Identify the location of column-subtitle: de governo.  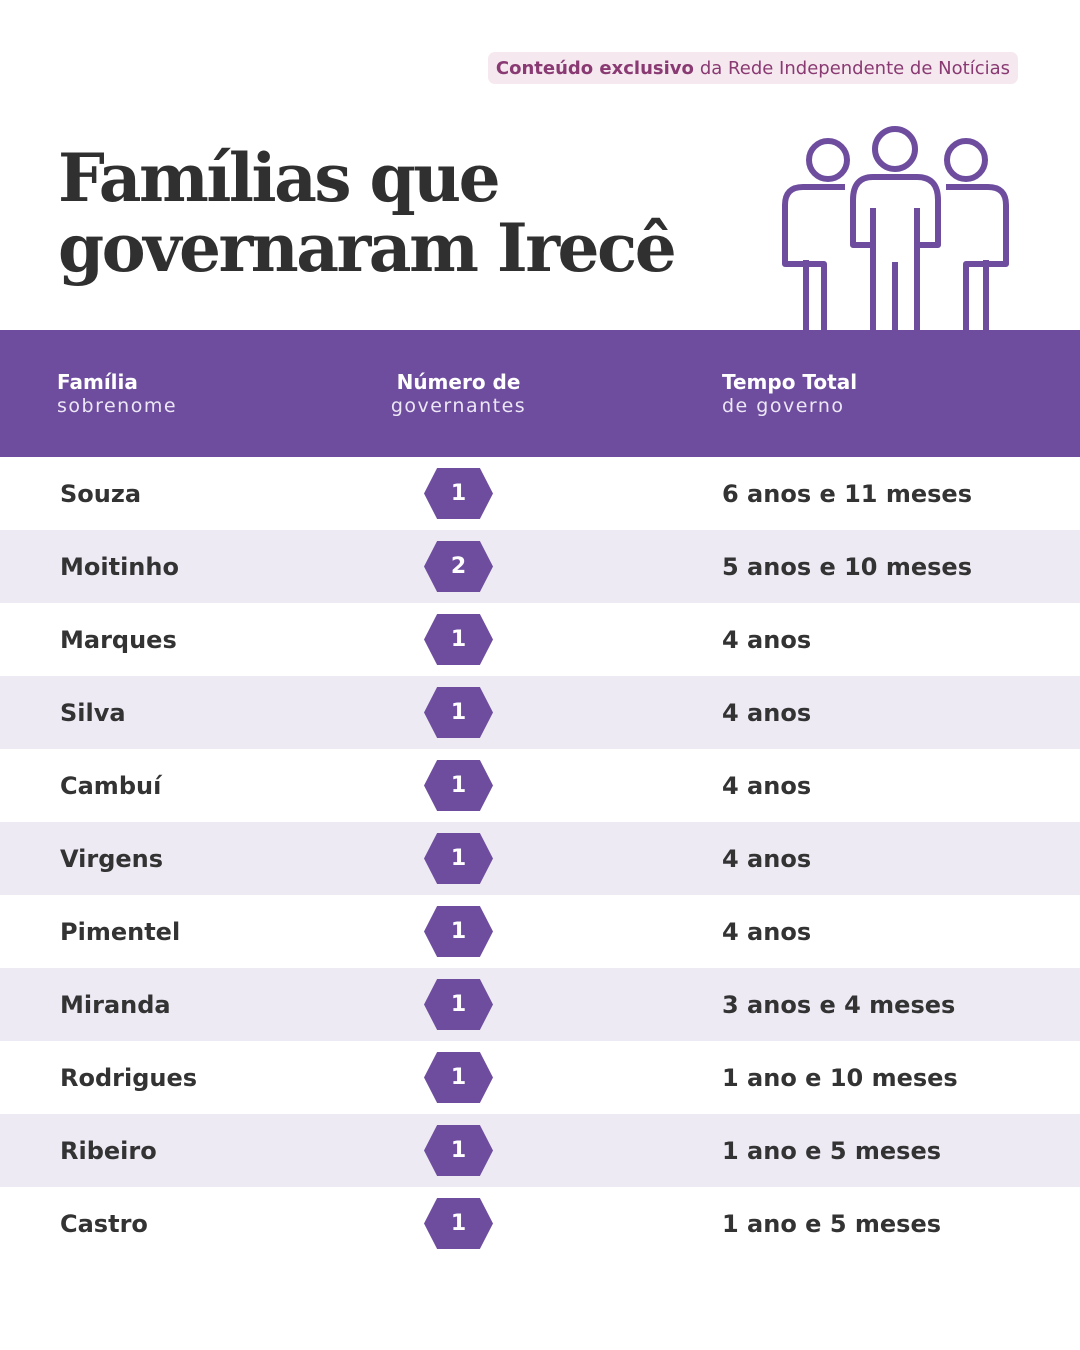
(783, 406).